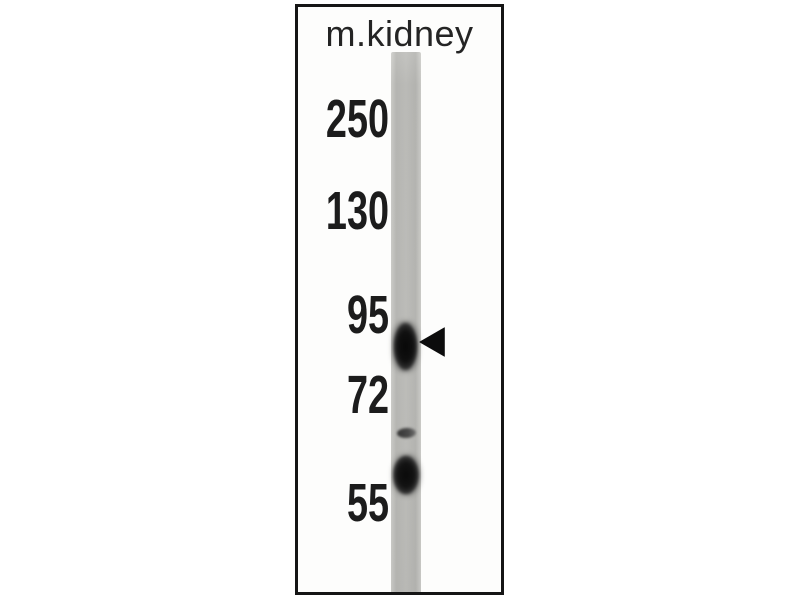  What do you see at coordinates (357, 211) in the screenshot?
I see `marker-label-130: 130` at bounding box center [357, 211].